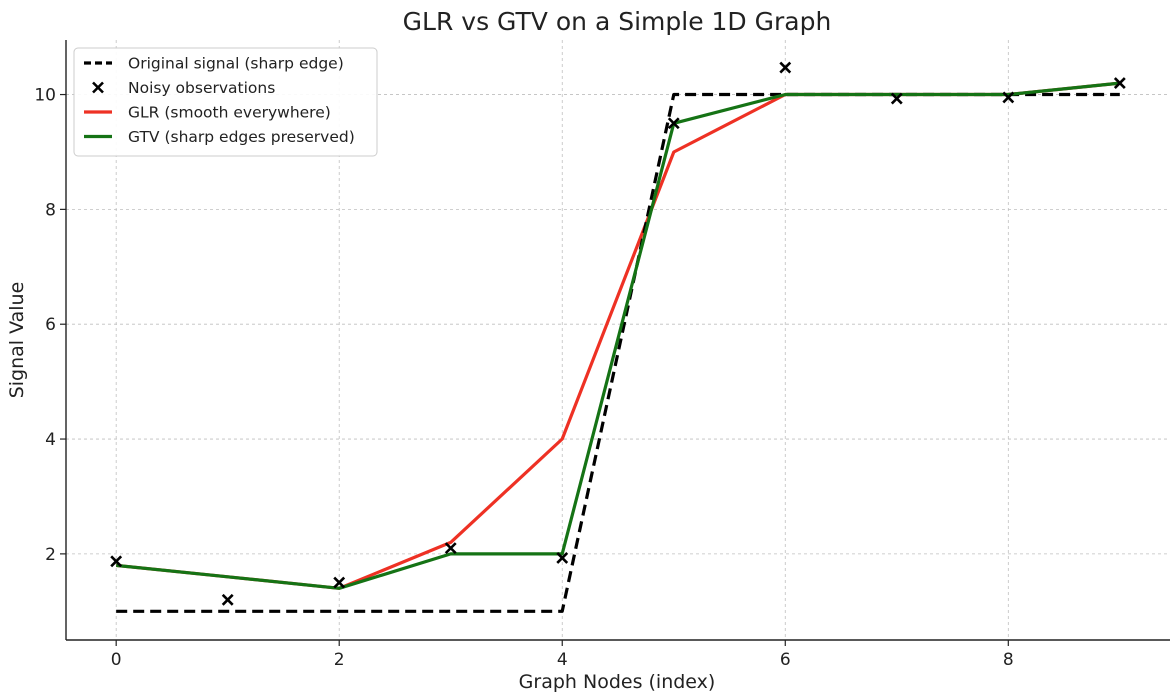 Image resolution: width=1175 pixels, height=696 pixels. Describe the element at coordinates (617, 682) in the screenshot. I see `x-axis-title: Graph Nodes (index)` at that location.